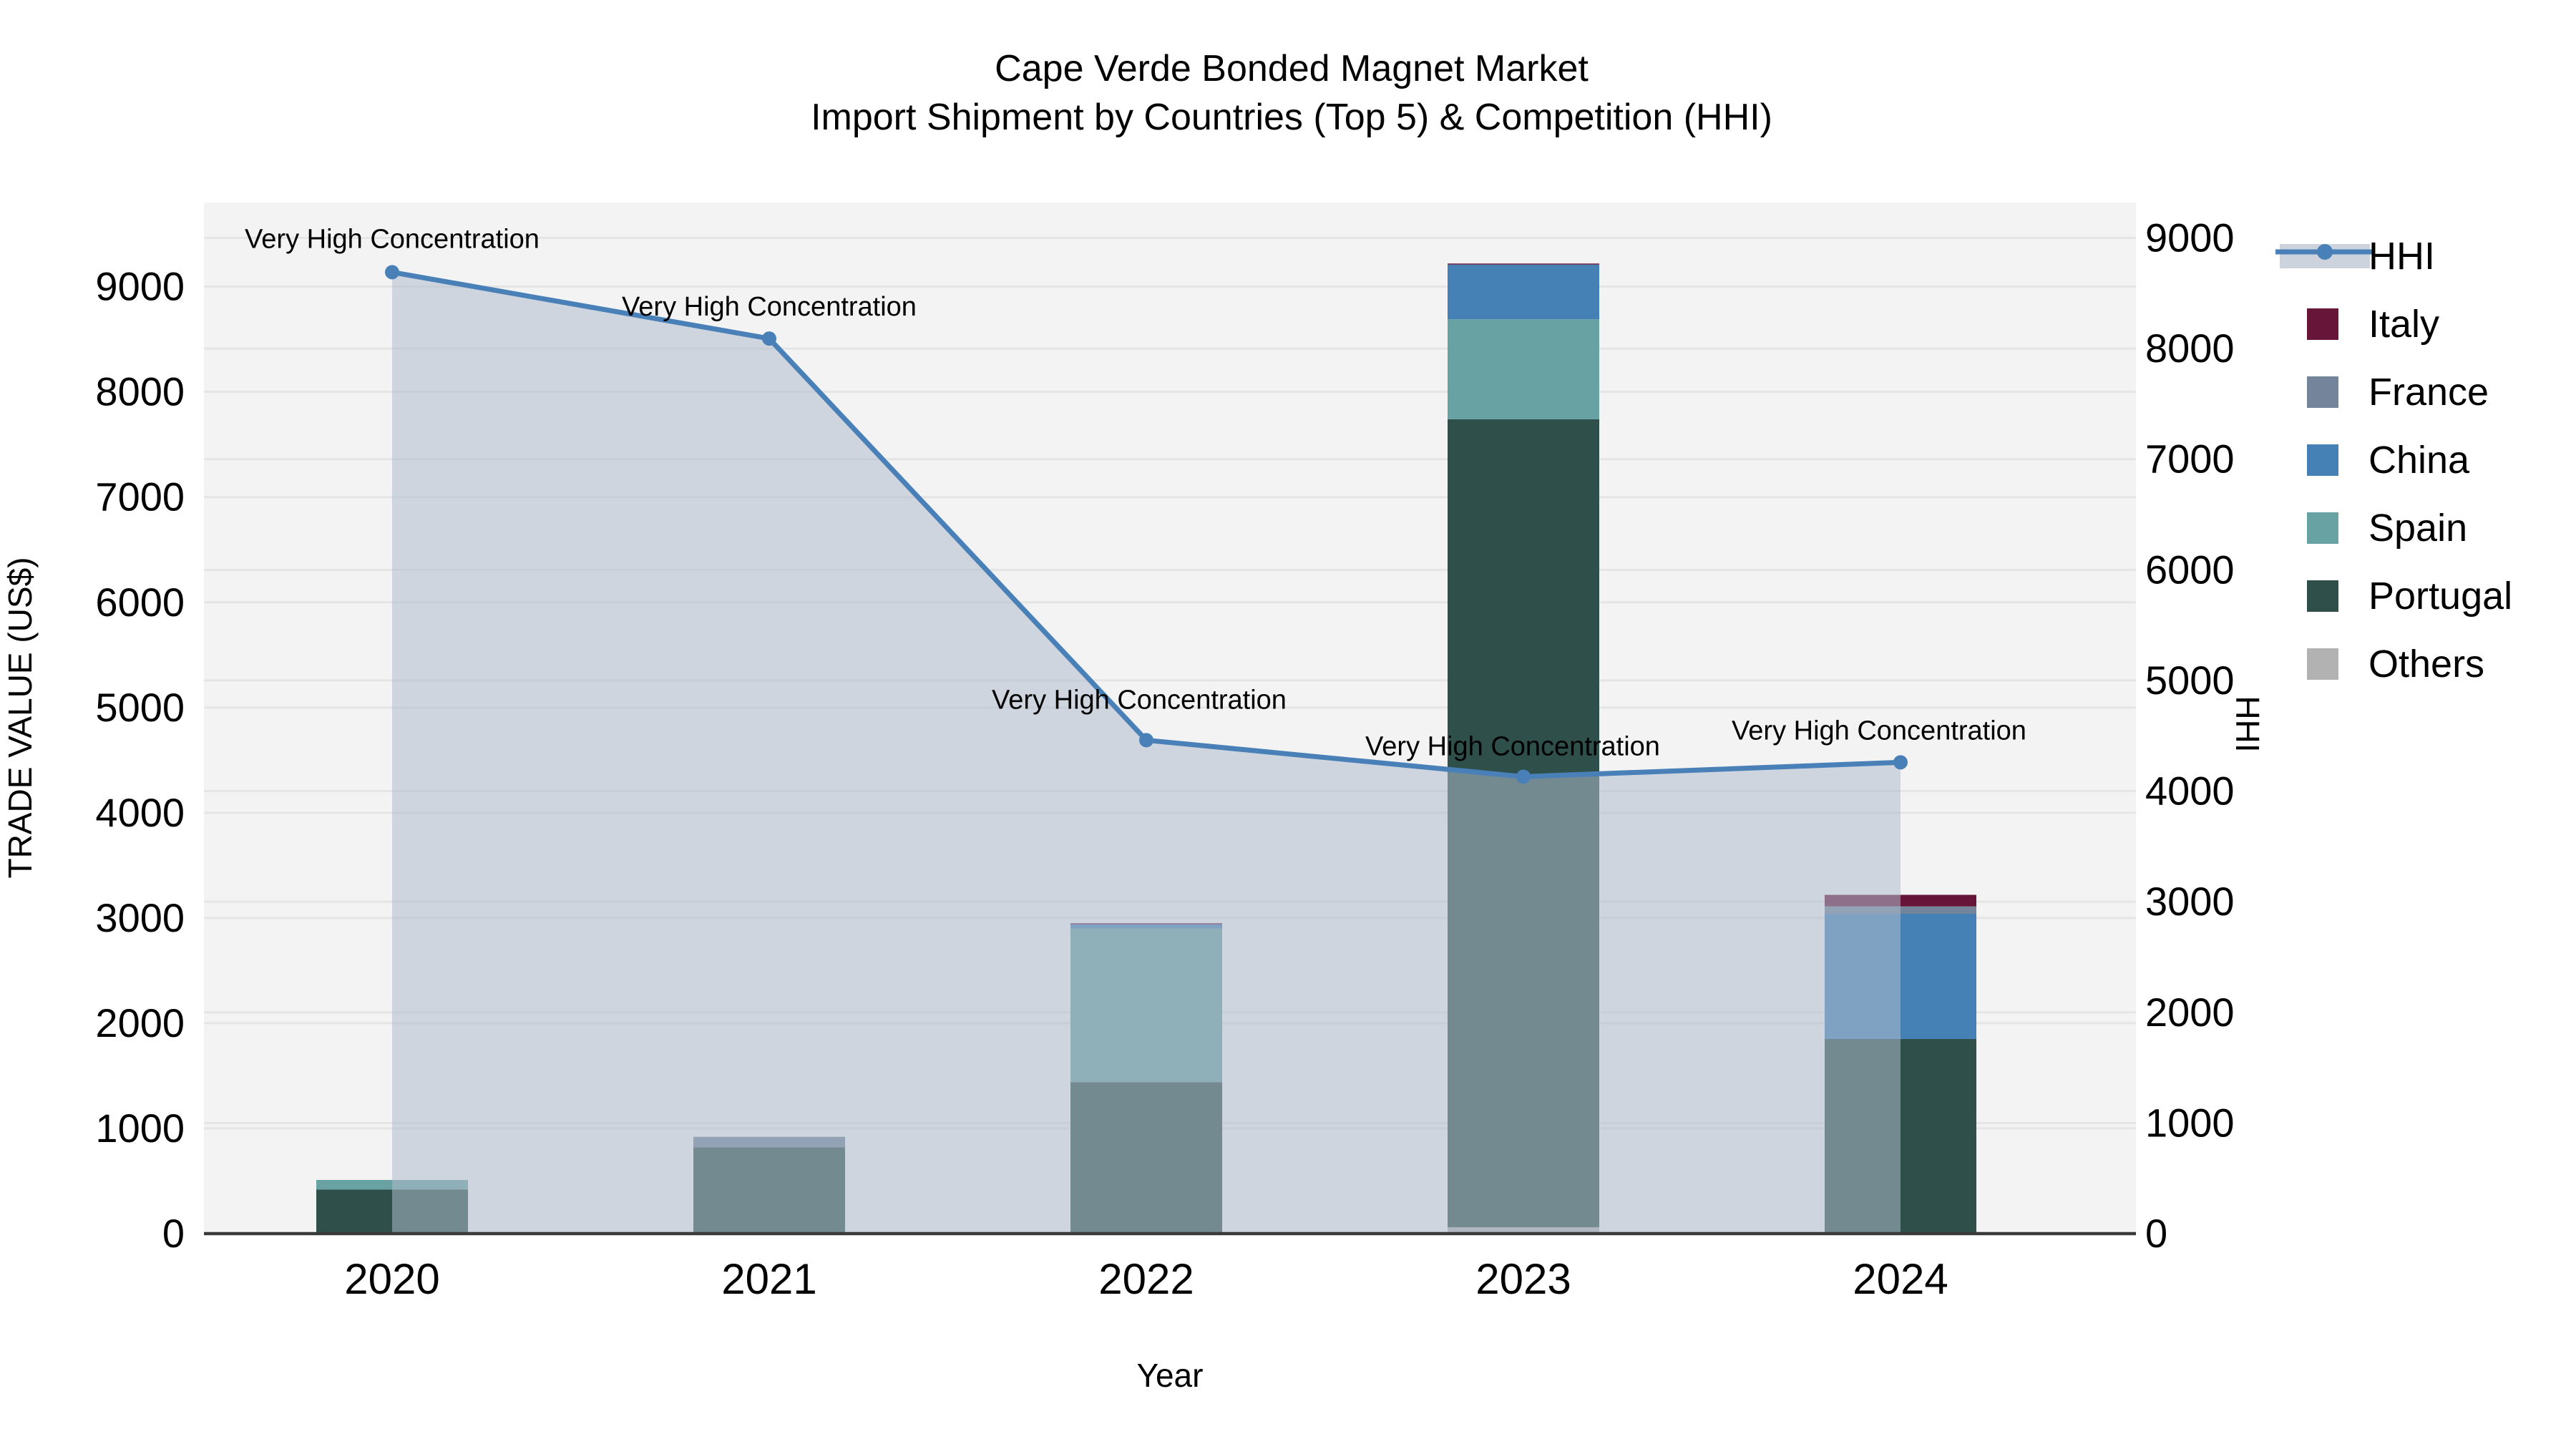 The image size is (2576, 1449). What do you see at coordinates (2190, 791) in the screenshot?
I see `y-tick-label-right-4000: 4000` at bounding box center [2190, 791].